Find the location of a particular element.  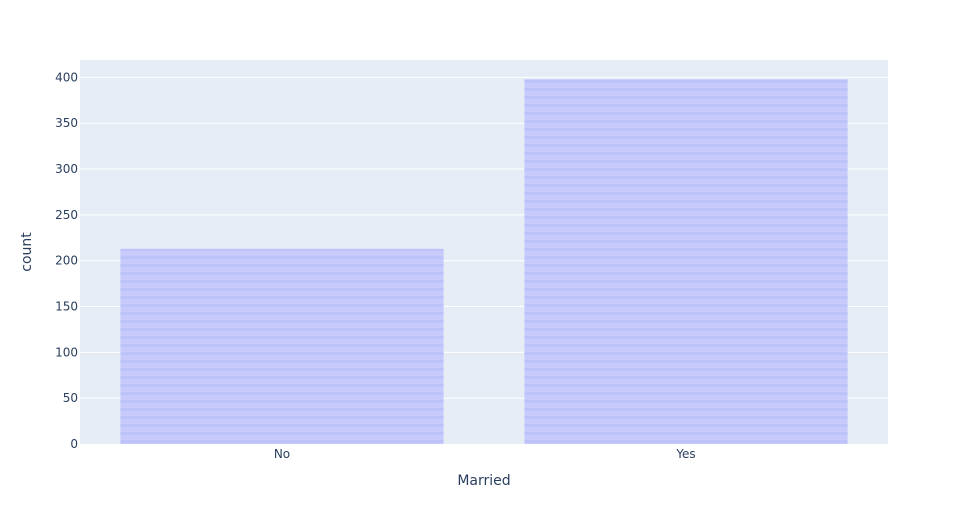

y-tick-label: 50 is located at coordinates (70, 398).